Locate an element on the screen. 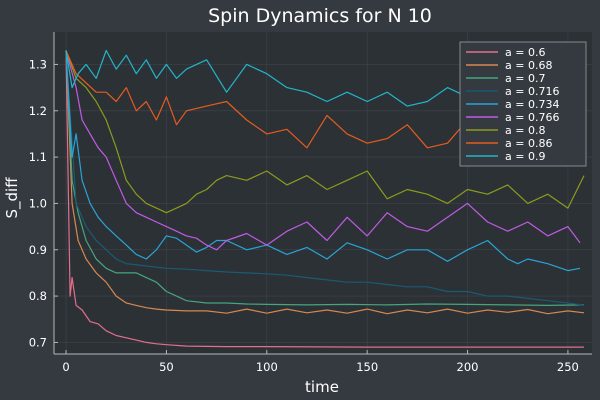 The height and width of the screenshot is (400, 600). legend-label: a = 0.716 is located at coordinates (532, 91).